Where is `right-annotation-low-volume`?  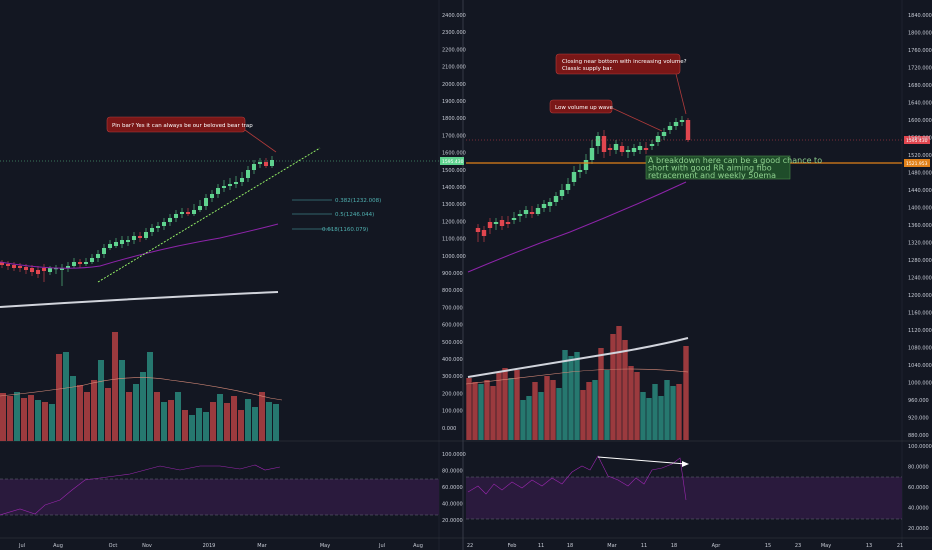 right-annotation-low-volume is located at coordinates (581, 106).